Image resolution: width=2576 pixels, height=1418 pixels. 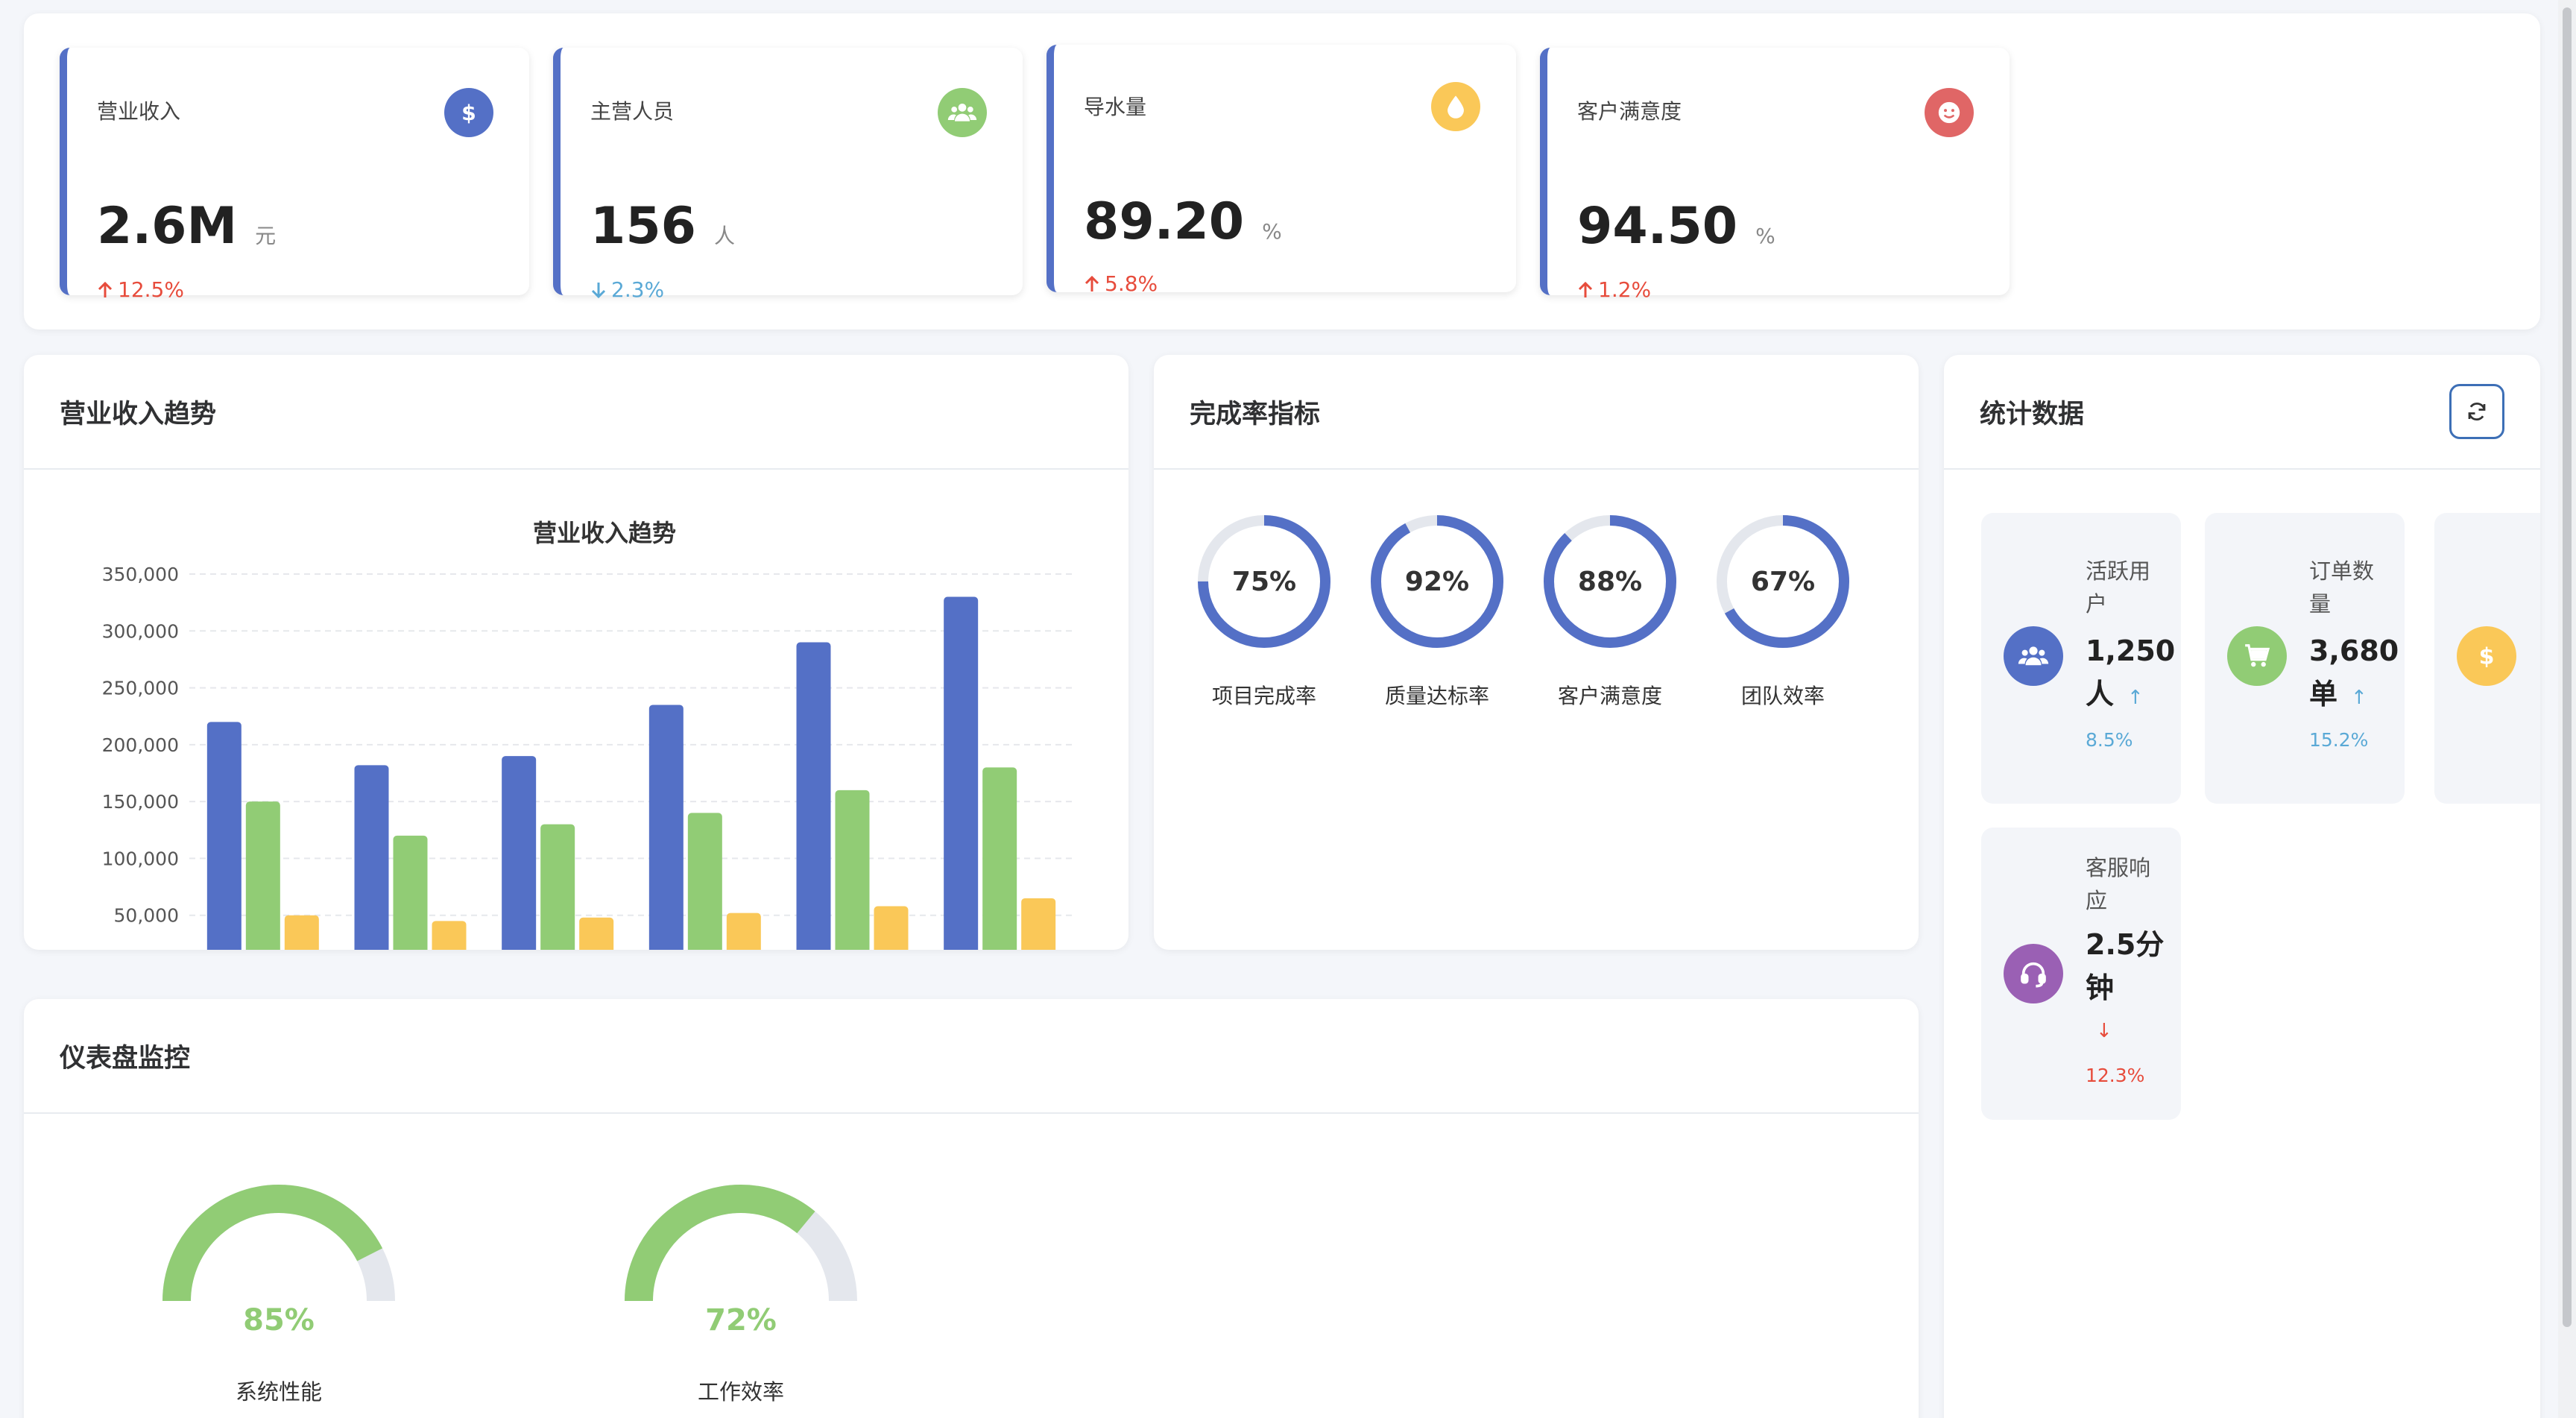 What do you see at coordinates (1775, 175) in the screenshot?
I see `kpi-card-satisfaction: 客户满意度 94.50% 1.2%` at bounding box center [1775, 175].